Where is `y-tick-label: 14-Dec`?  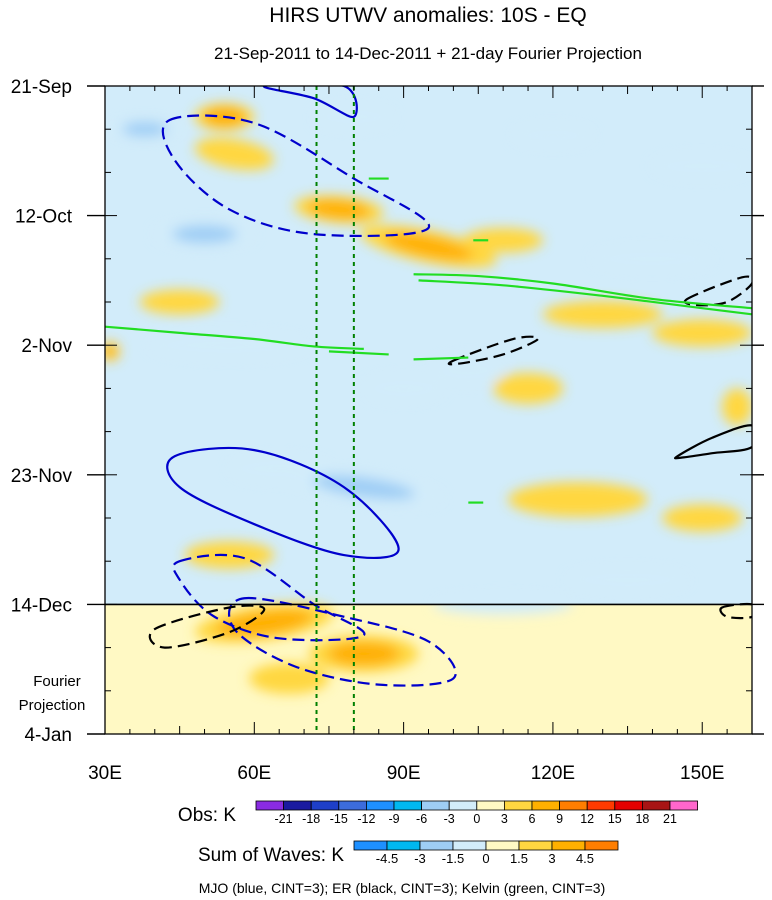 y-tick-label: 14-Dec is located at coordinates (41, 605).